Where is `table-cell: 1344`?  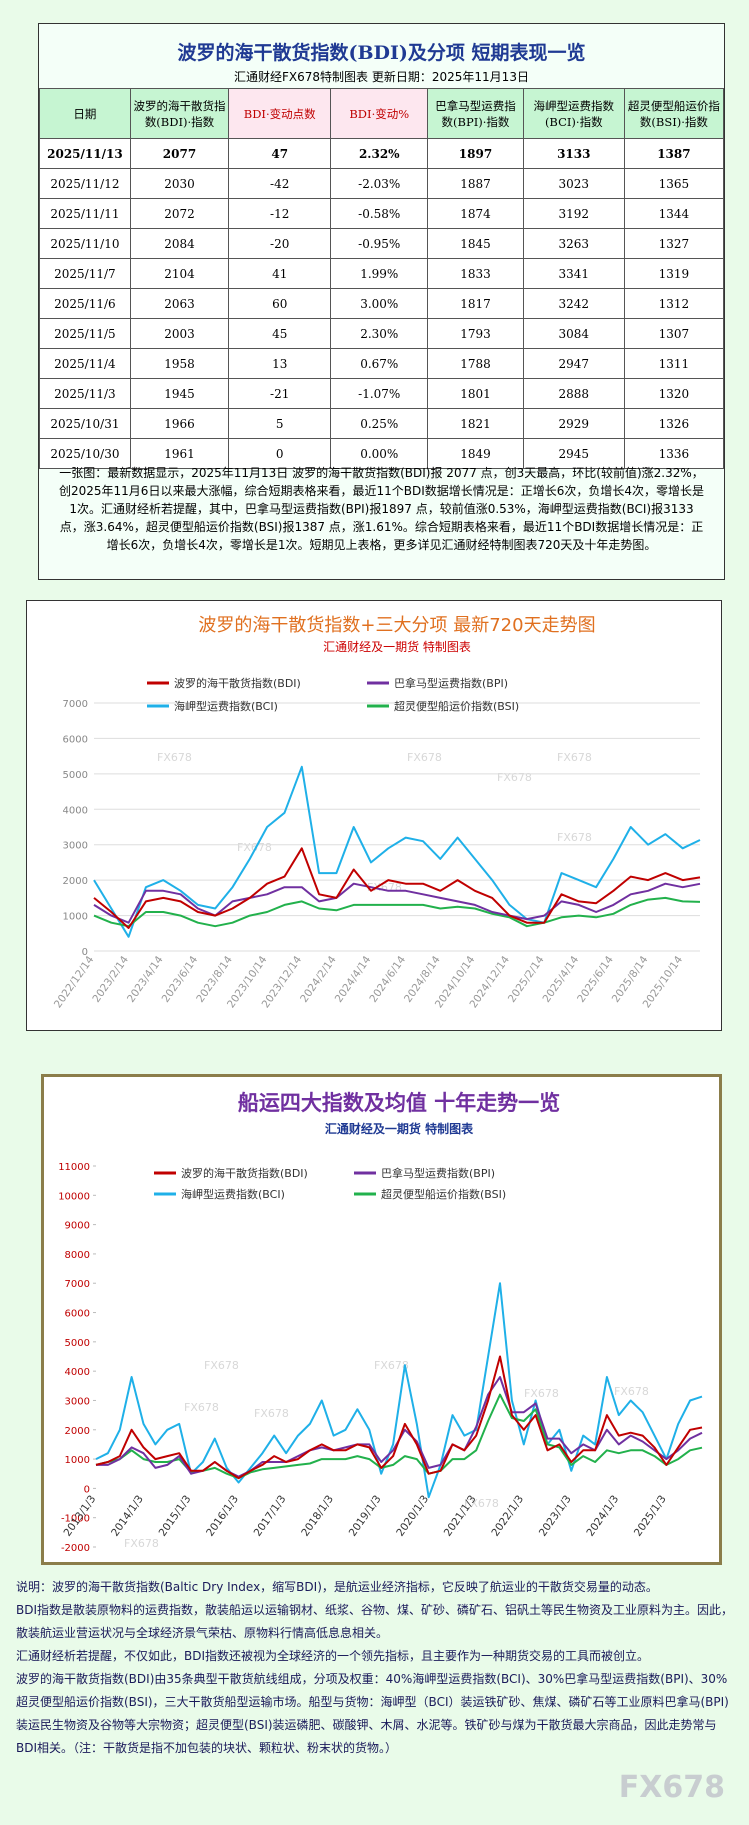
table-cell: 1344 is located at coordinates (674, 213).